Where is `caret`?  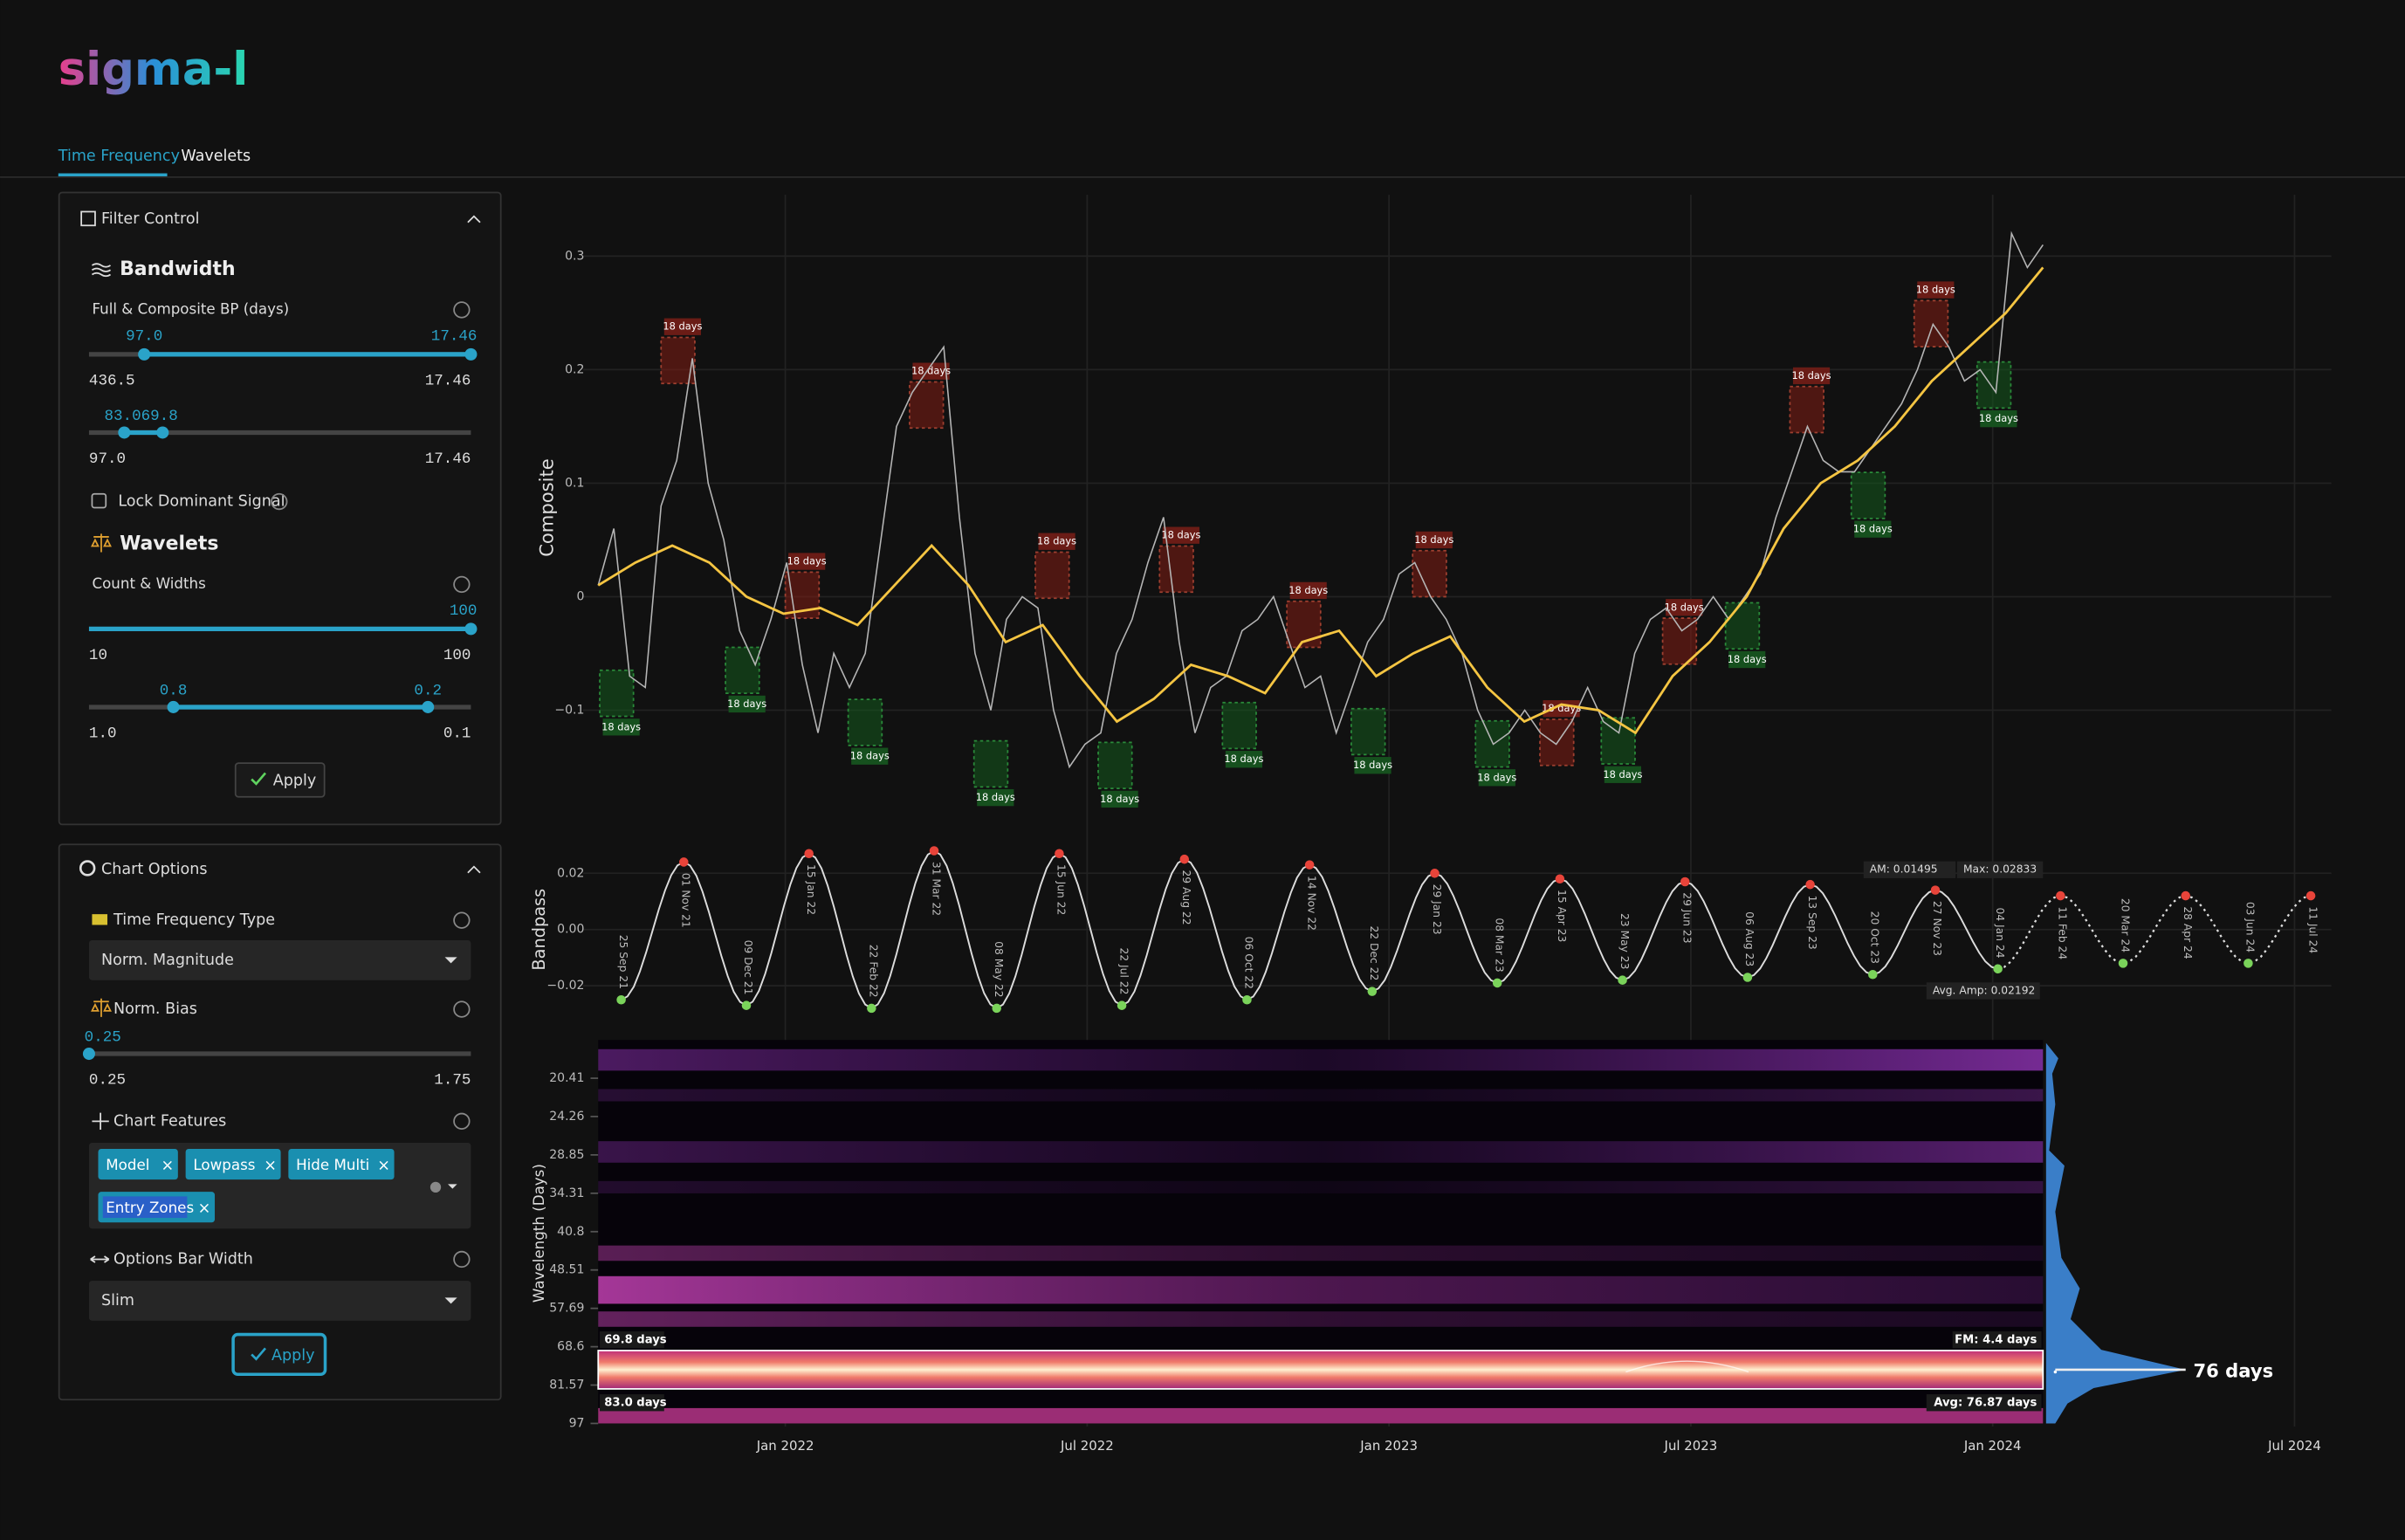
caret is located at coordinates (450, 960).